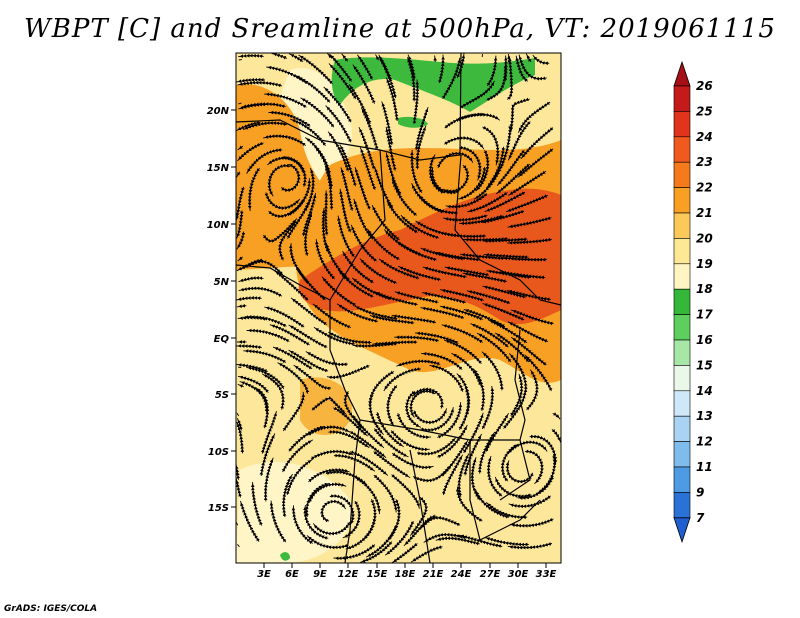 The image size is (800, 618). I want to click on colorbar: 26 25 24 23 22 21 20 19 18 17 16 15 14 13 12 11 9 7, so click(693, 302).